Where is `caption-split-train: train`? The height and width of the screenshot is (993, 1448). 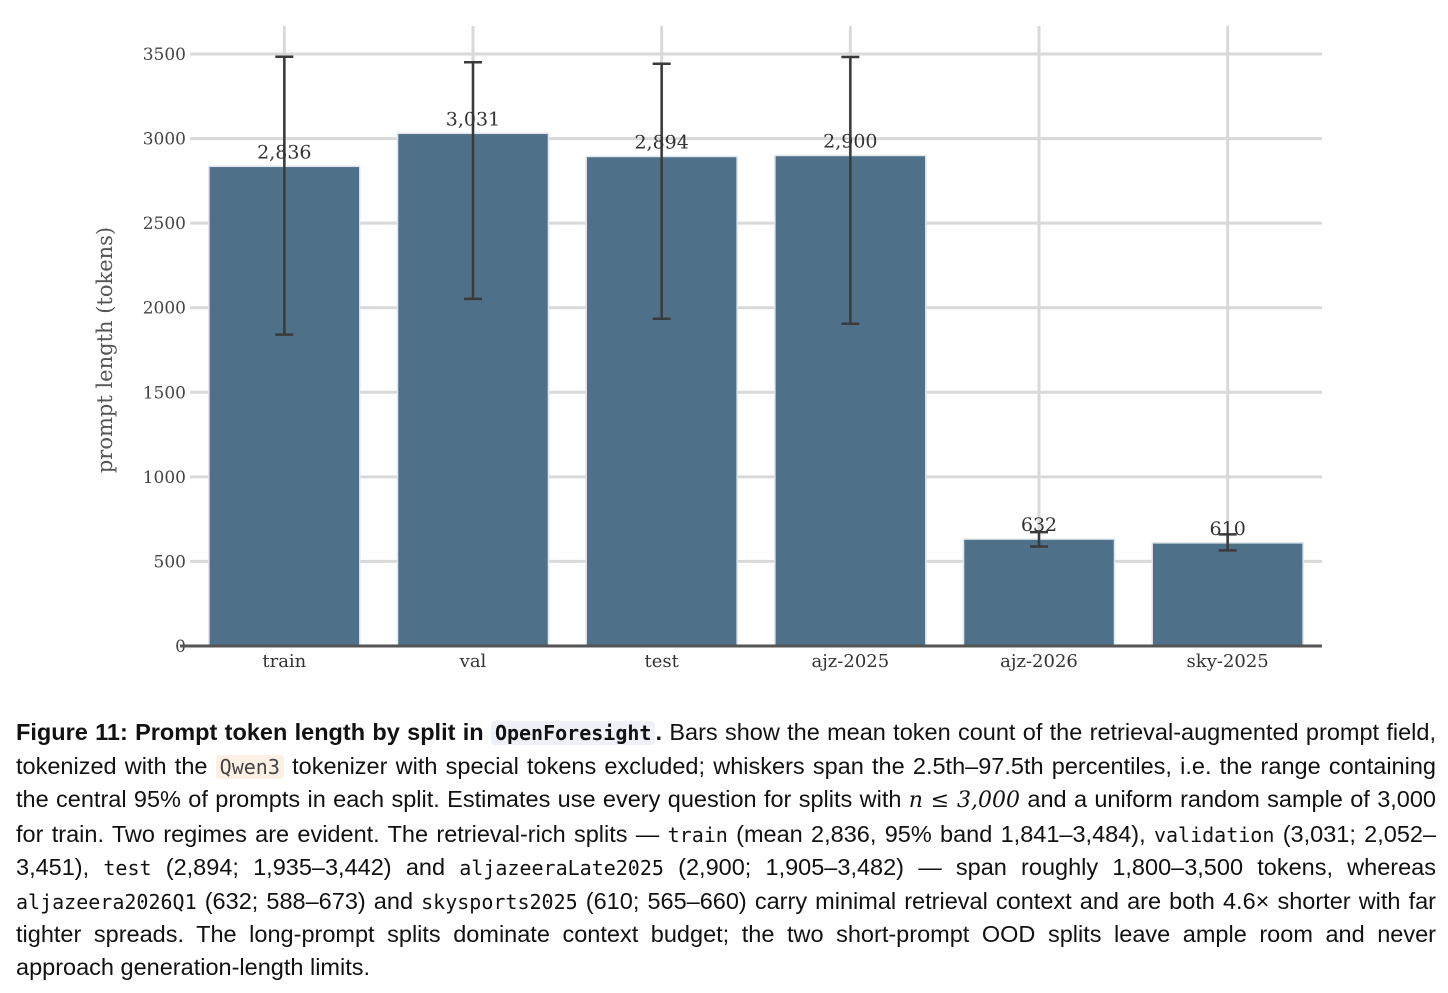
caption-split-train: train is located at coordinates (697, 834).